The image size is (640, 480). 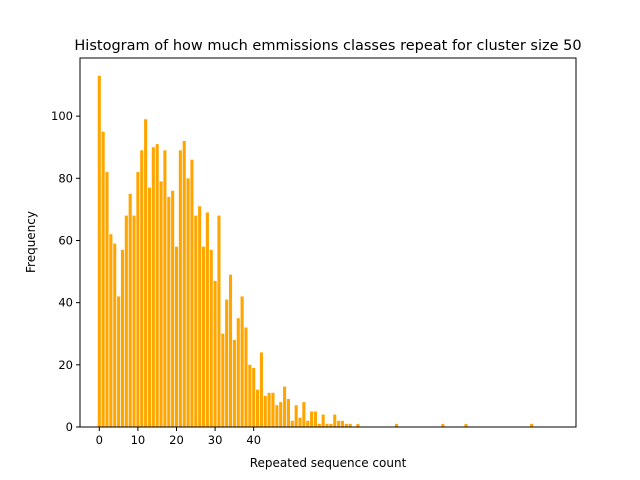 What do you see at coordinates (176, 440) in the screenshot?
I see `x-tick-label: 20` at bounding box center [176, 440].